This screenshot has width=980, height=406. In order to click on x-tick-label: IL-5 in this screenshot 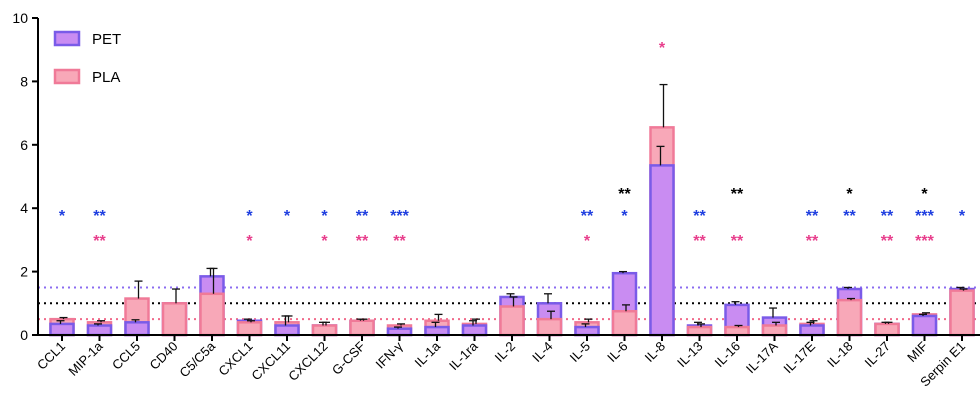, I will do `click(580, 352)`.